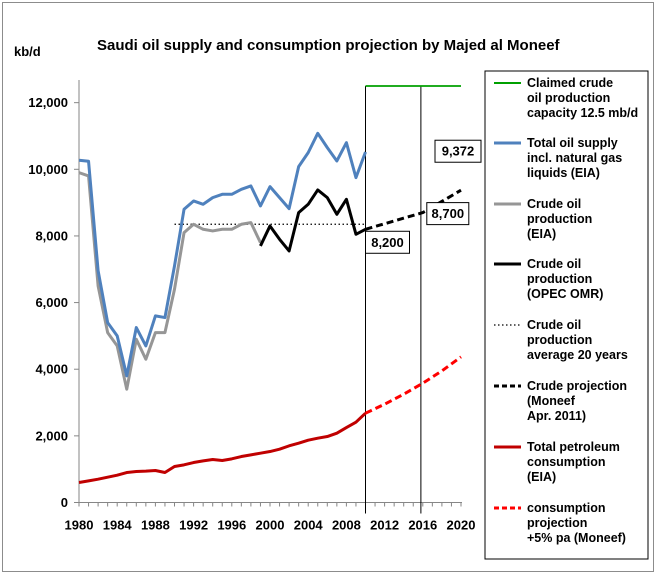  I want to click on legend-label: liquids (EIA), so click(563, 173).